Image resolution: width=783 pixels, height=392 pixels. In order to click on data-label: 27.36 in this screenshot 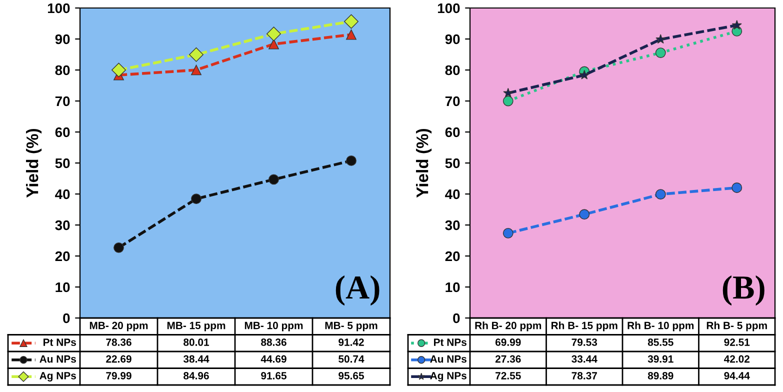, I will do `click(508, 359)`.